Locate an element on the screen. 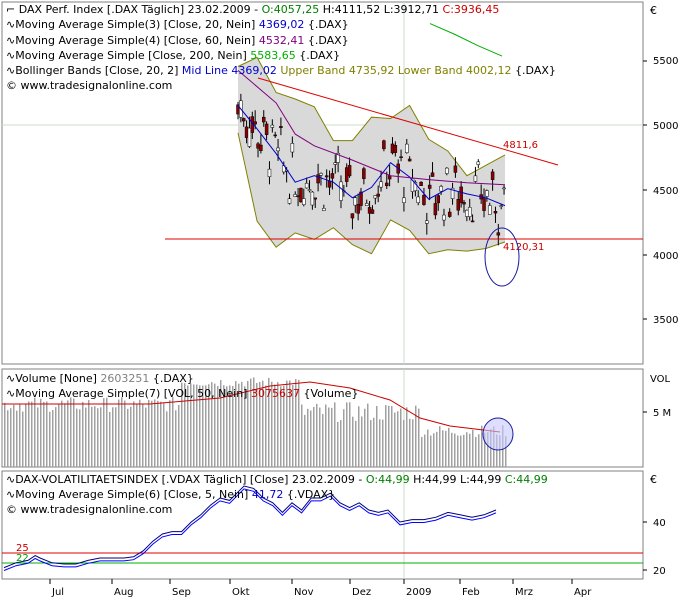  x-axis: Jul Aug Sep Okt Nov Dez 2009 Feb Mrz Apr is located at coordinates (320, 588).